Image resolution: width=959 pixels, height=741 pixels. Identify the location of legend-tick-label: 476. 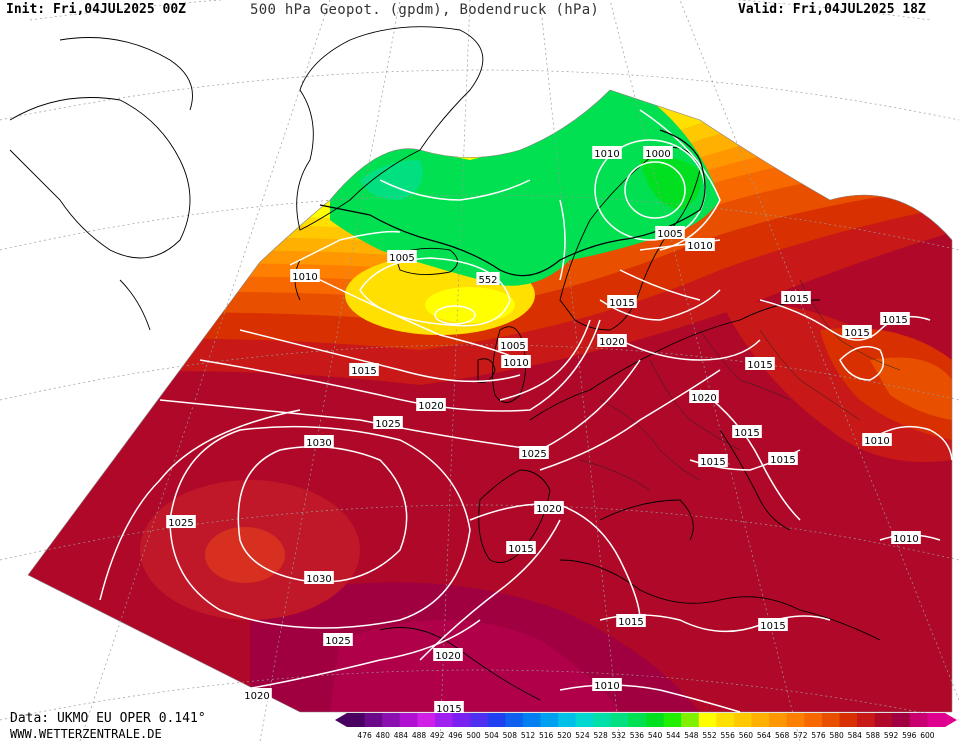
(364, 735).